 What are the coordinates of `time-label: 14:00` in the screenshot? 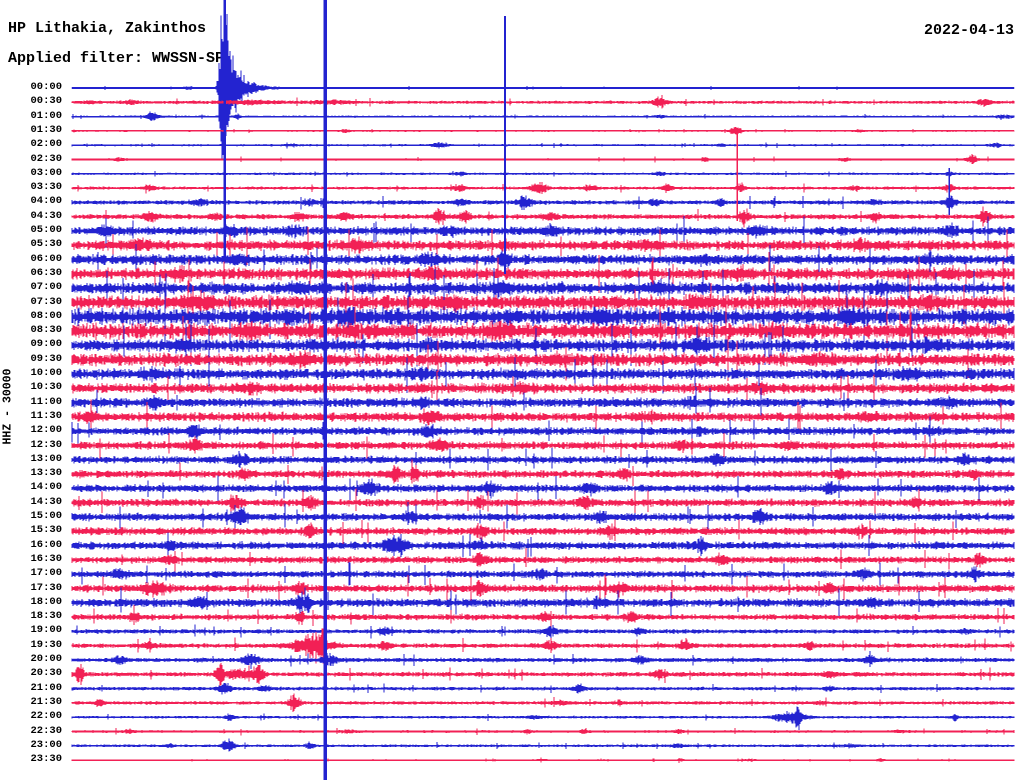 It's located at (46, 487).